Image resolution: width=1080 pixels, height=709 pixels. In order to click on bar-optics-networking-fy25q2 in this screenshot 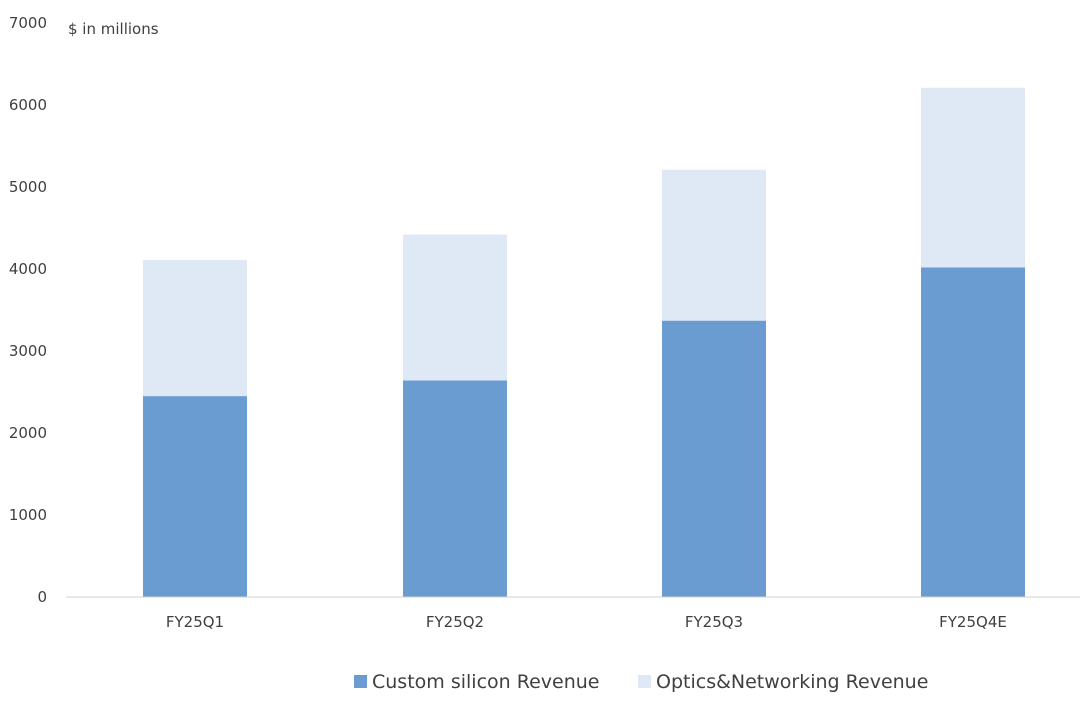, I will do `click(455, 307)`.